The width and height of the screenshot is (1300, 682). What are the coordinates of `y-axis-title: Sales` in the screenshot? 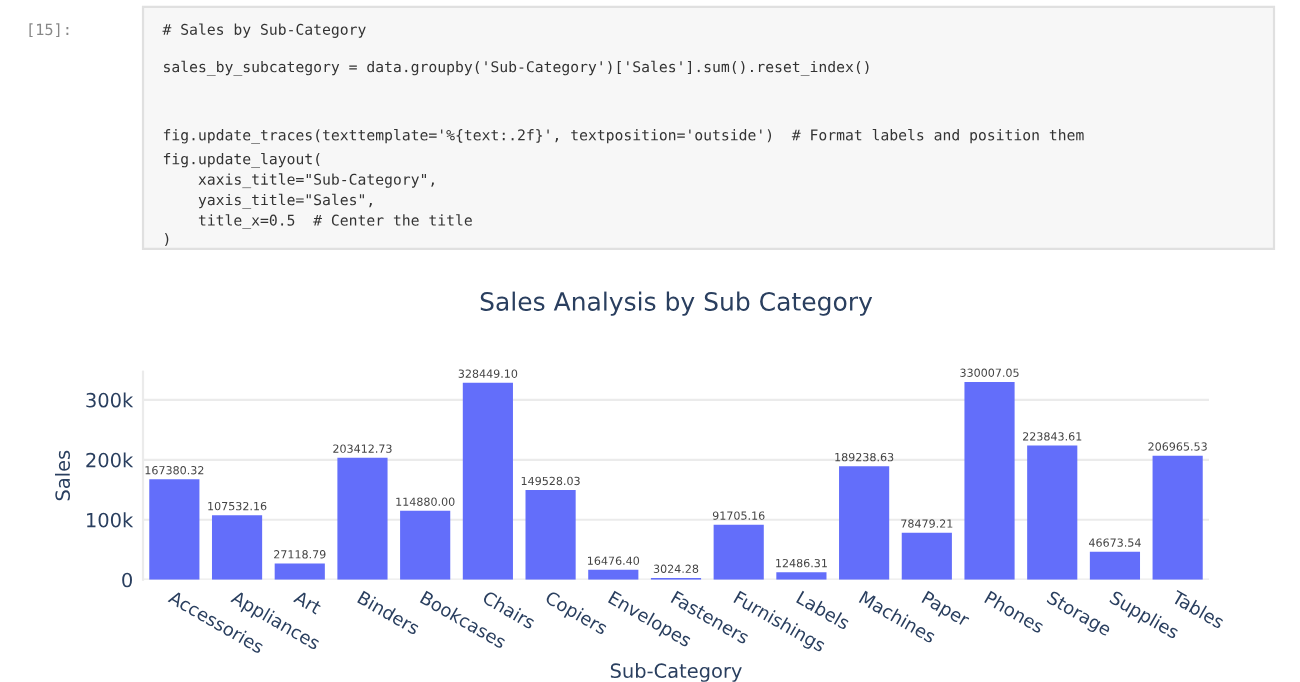 It's located at (62, 475).